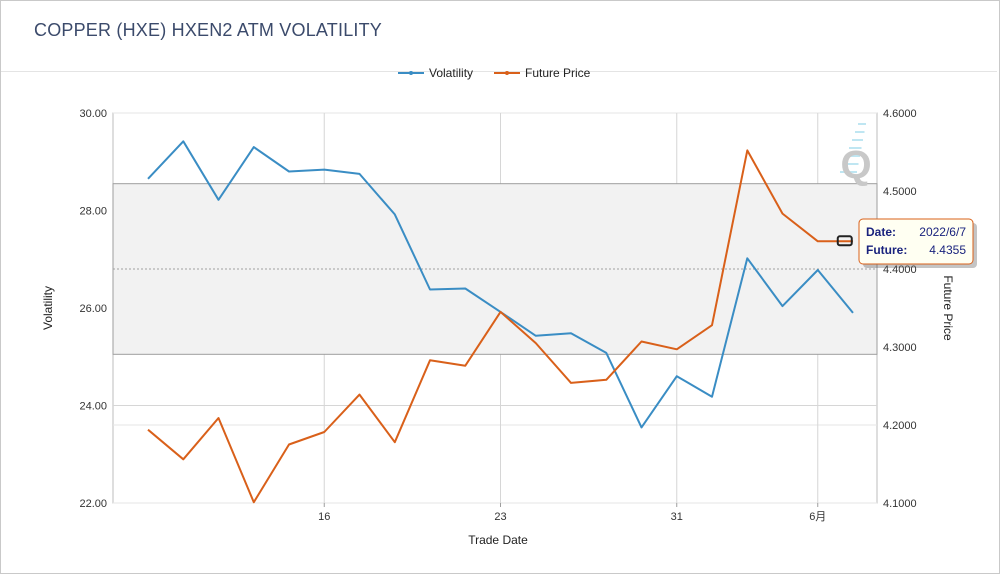 This screenshot has width=1000, height=574. What do you see at coordinates (900, 114) in the screenshot?
I see `y2-tick-label: 4.6000` at bounding box center [900, 114].